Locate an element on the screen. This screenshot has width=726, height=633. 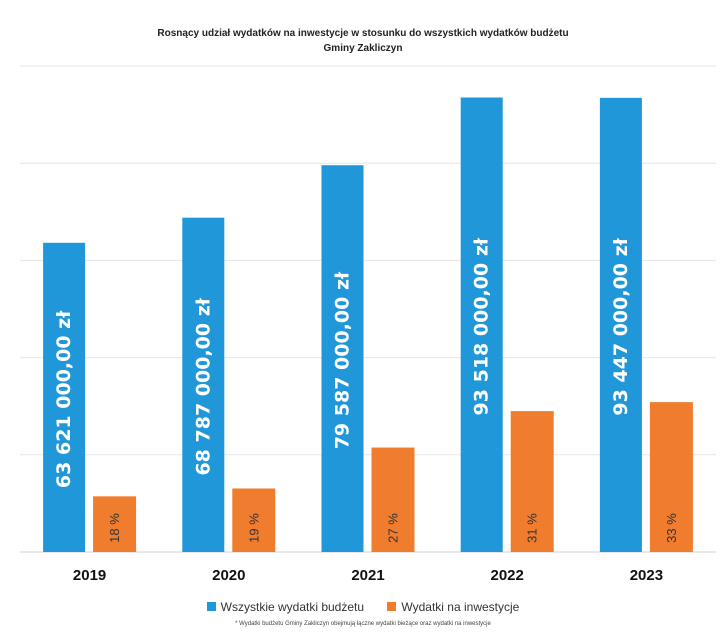
x-tick-label-2019: 2019 is located at coordinates (89, 575).